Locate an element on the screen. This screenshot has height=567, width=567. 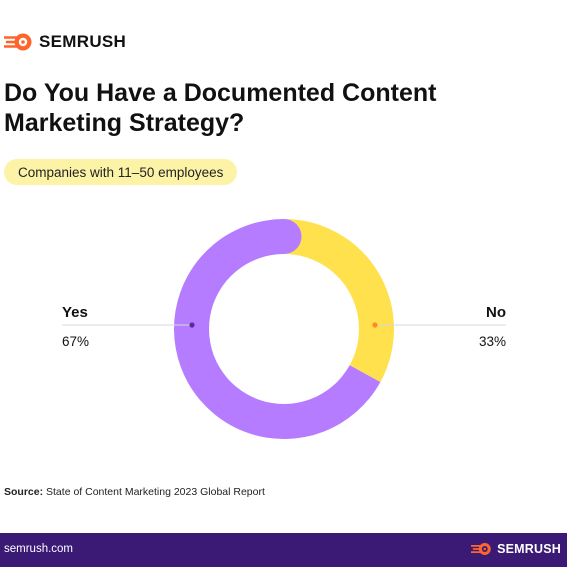
leader-lines is located at coordinates (284, 325).